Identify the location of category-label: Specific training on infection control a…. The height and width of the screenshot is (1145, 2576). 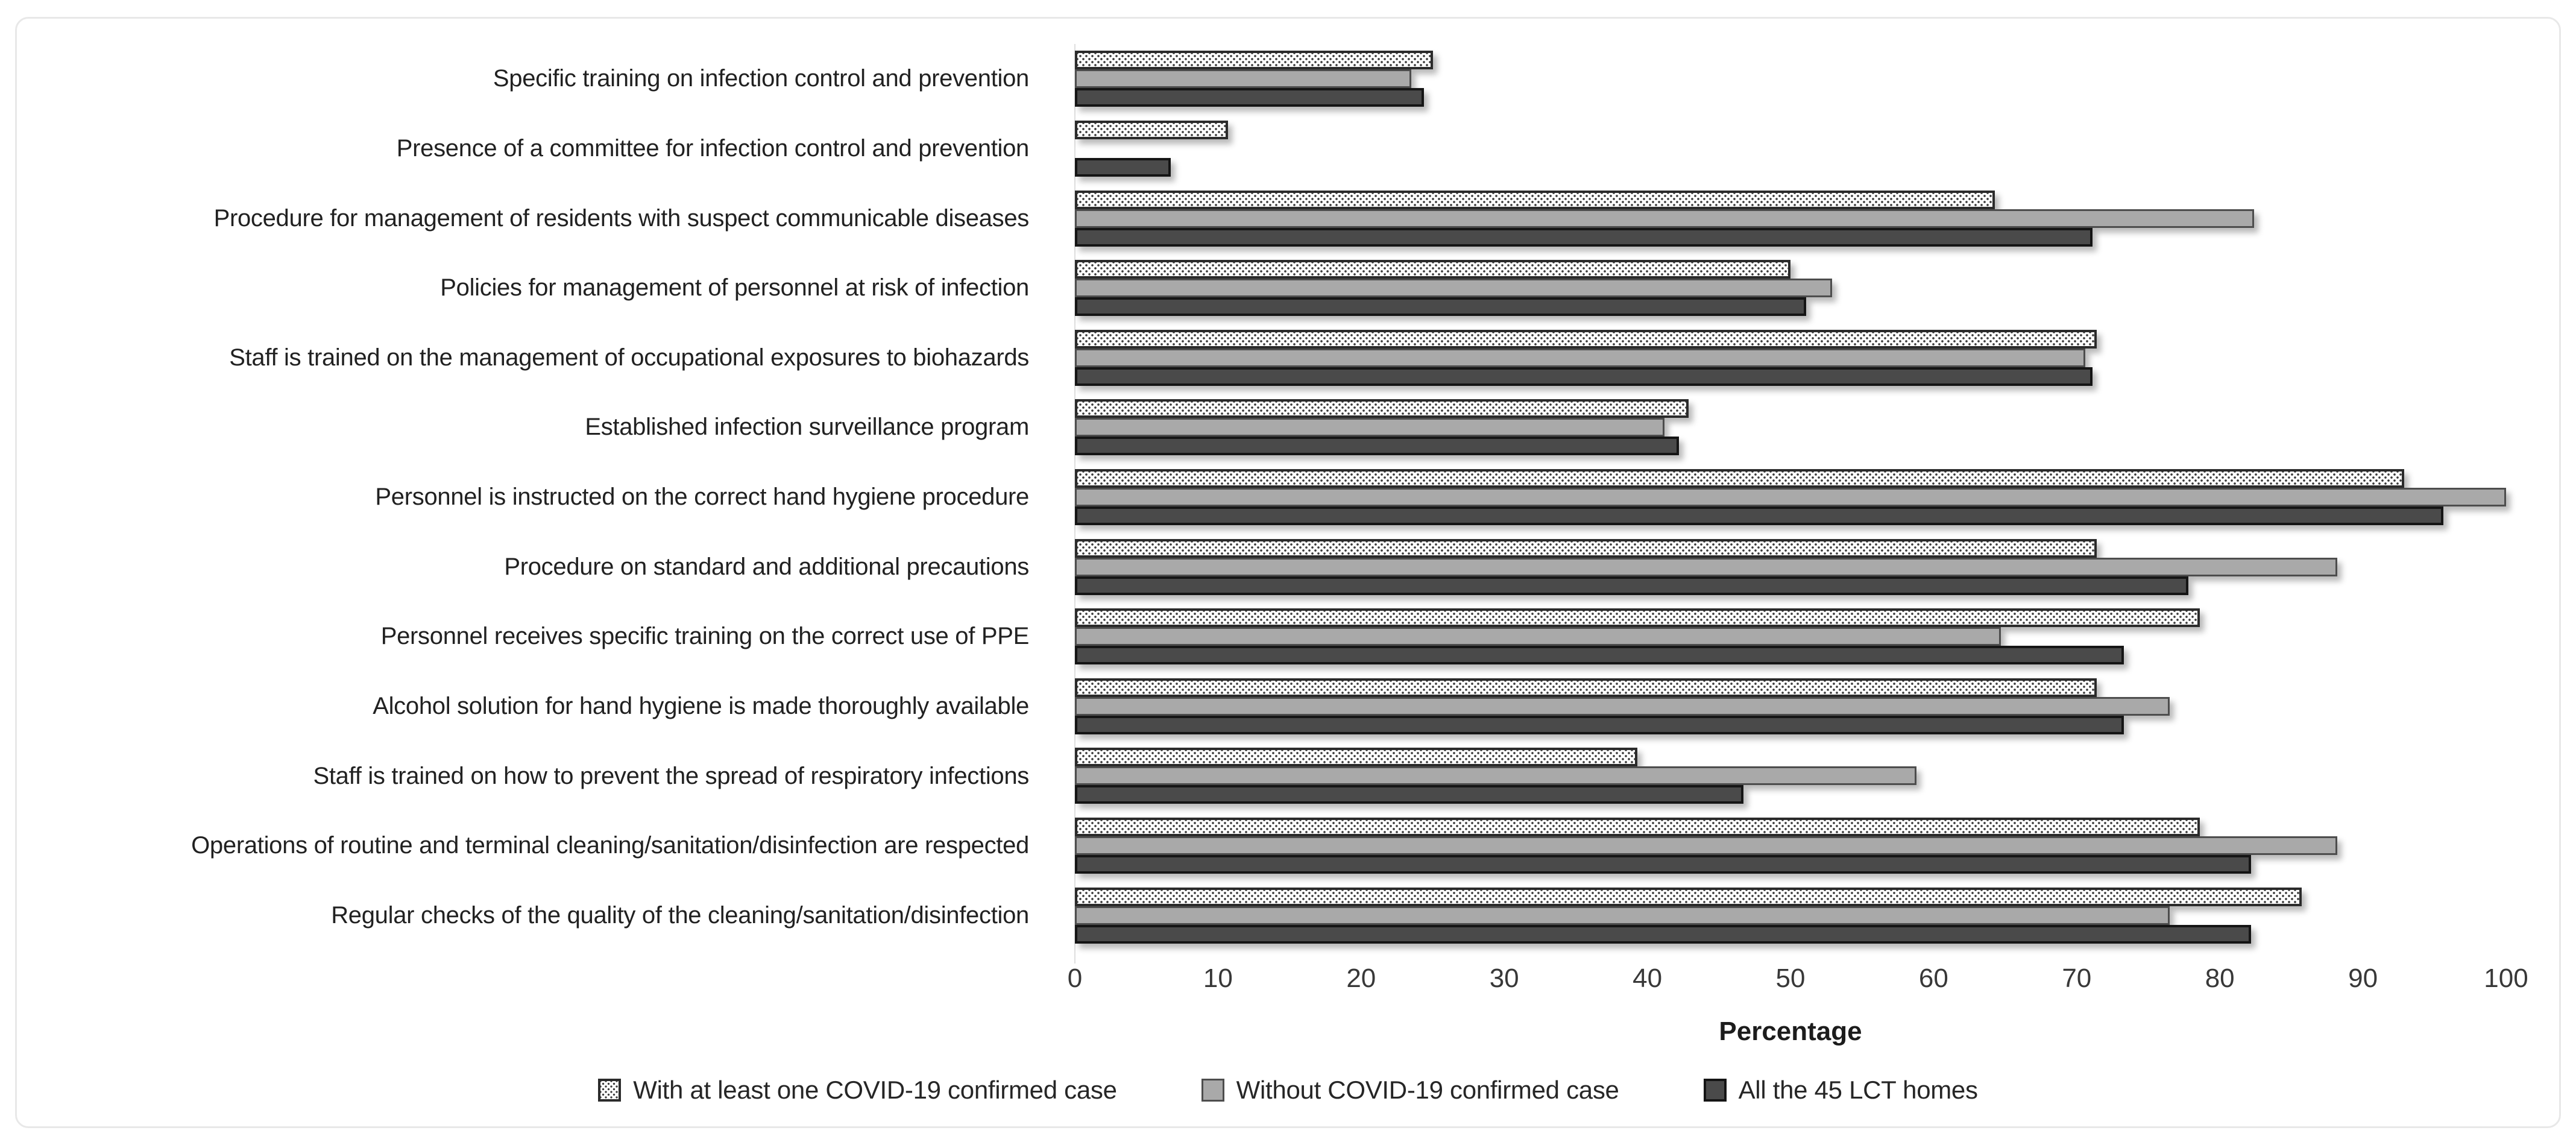
(761, 78).